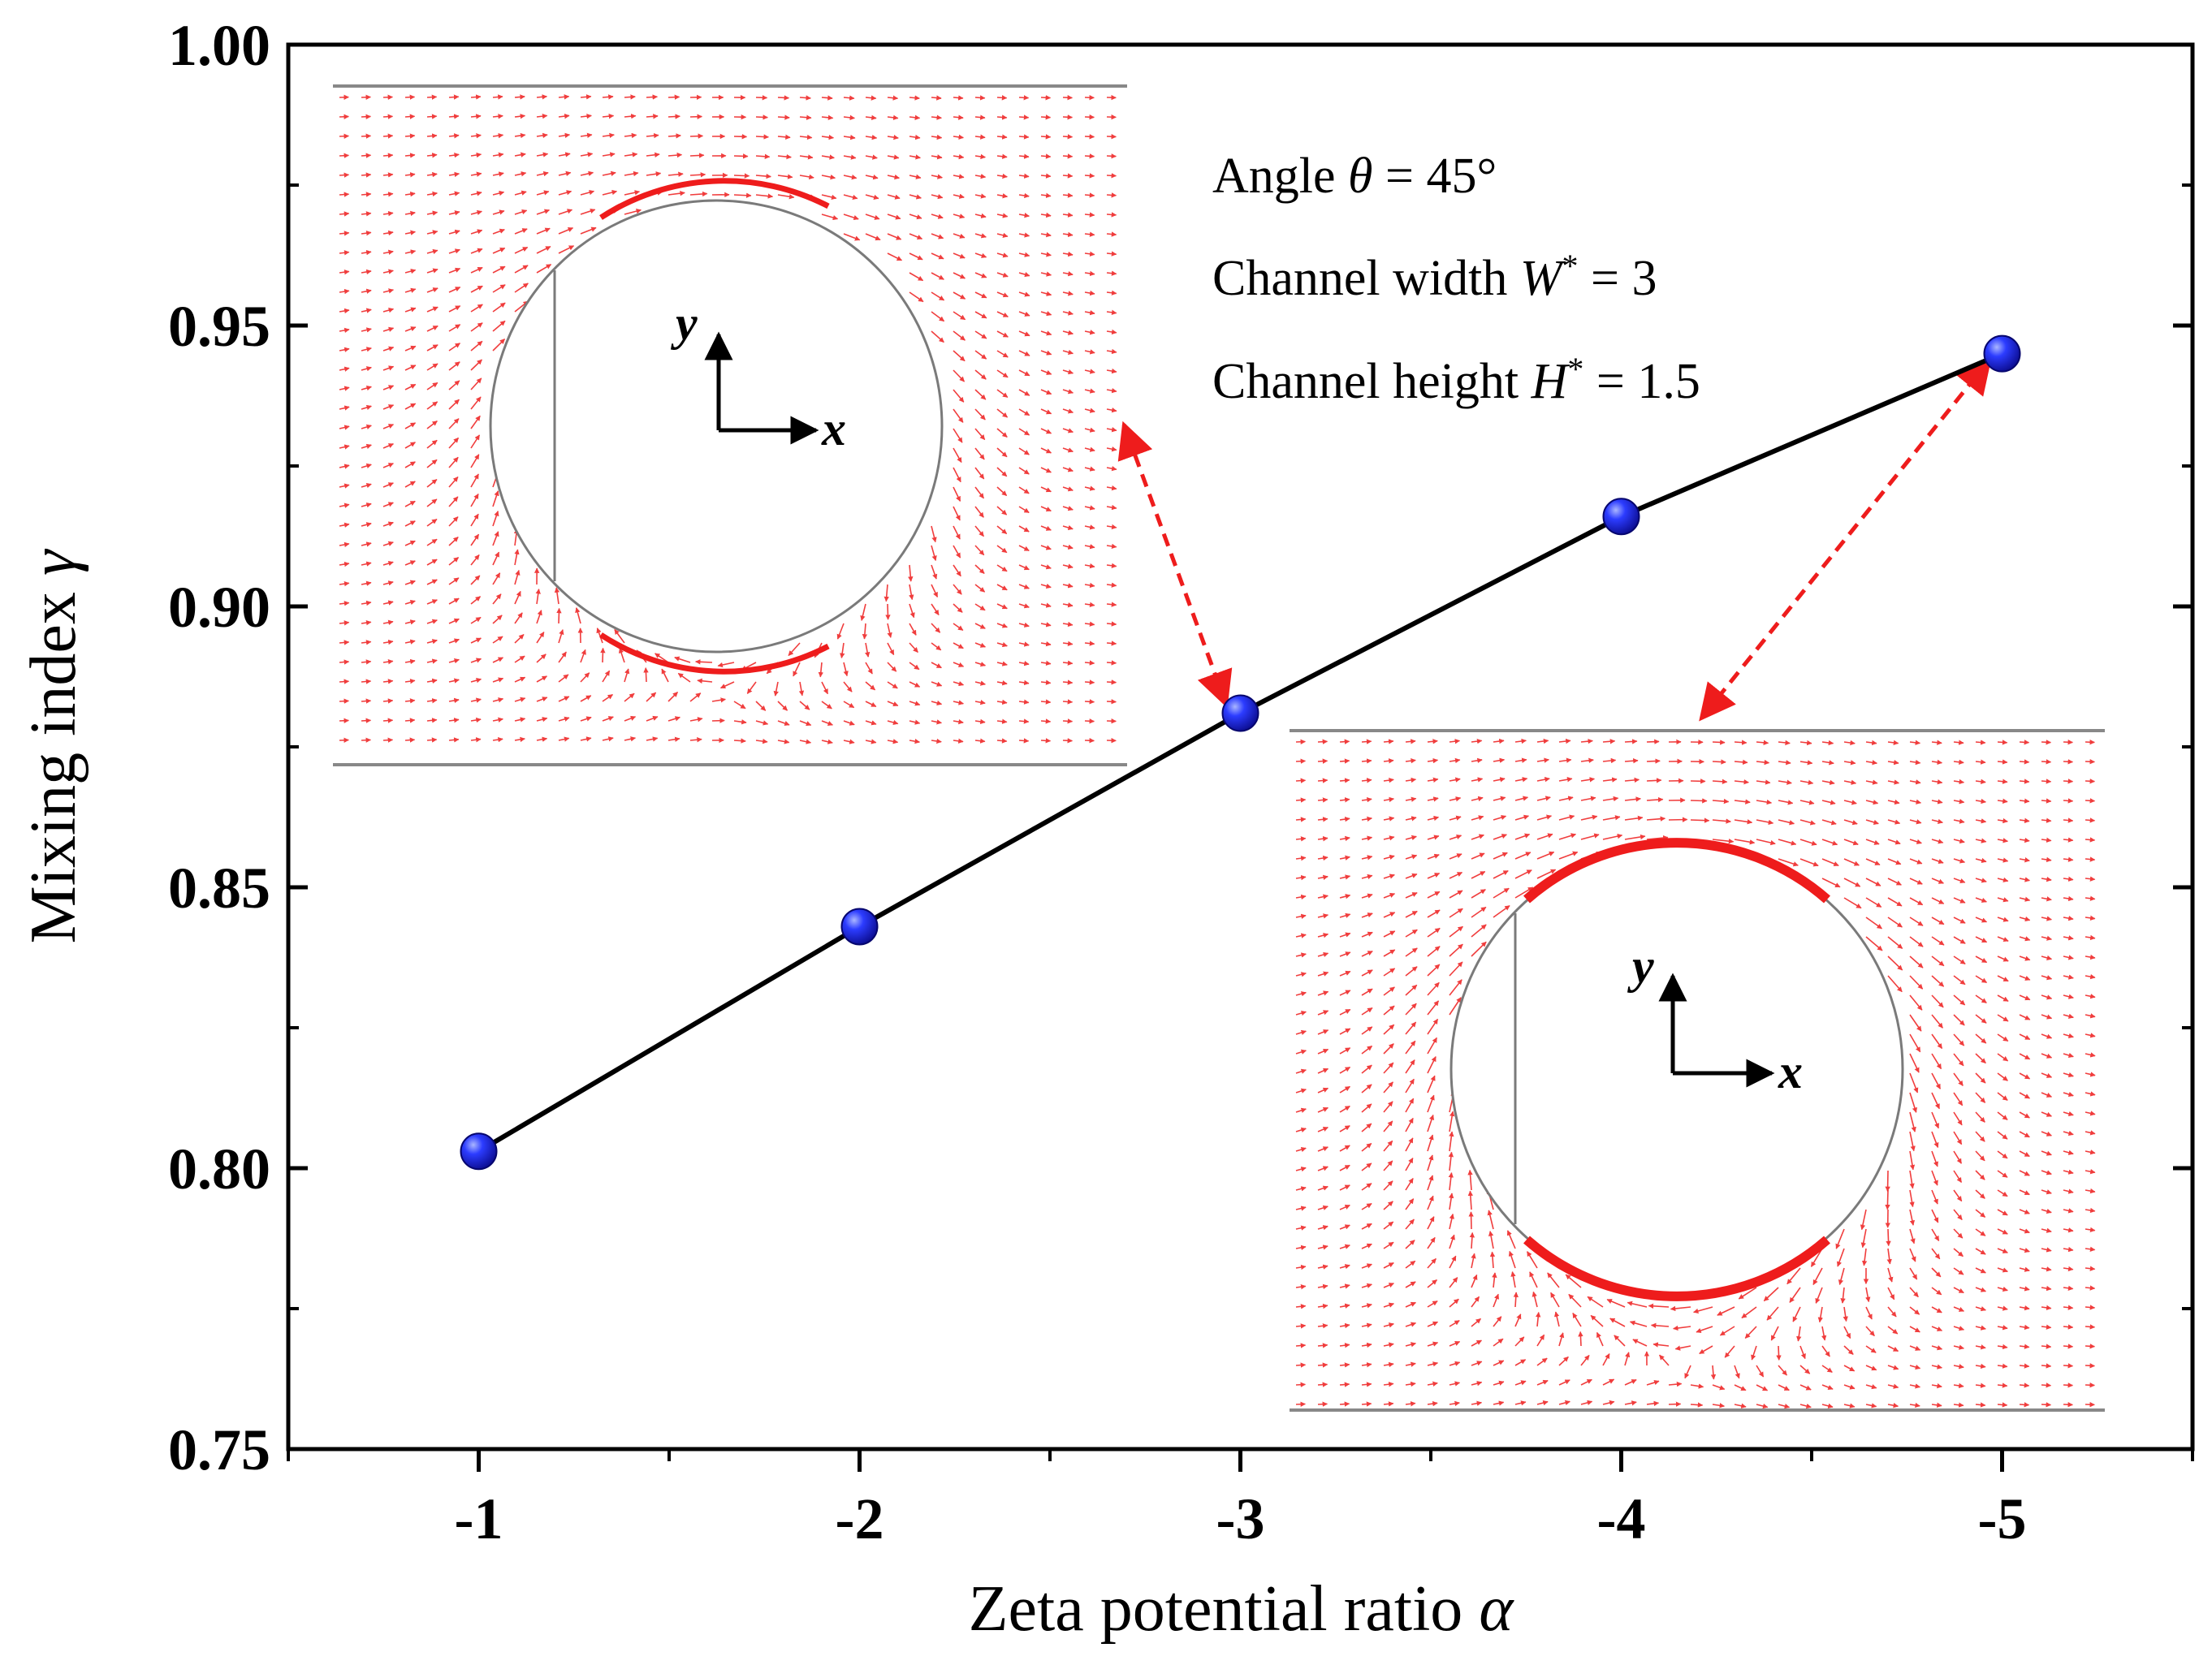 Image resolution: width=2212 pixels, height=1665 pixels. Describe the element at coordinates (219, 326) in the screenshot. I see `y-tick-label: 0.95` at that location.